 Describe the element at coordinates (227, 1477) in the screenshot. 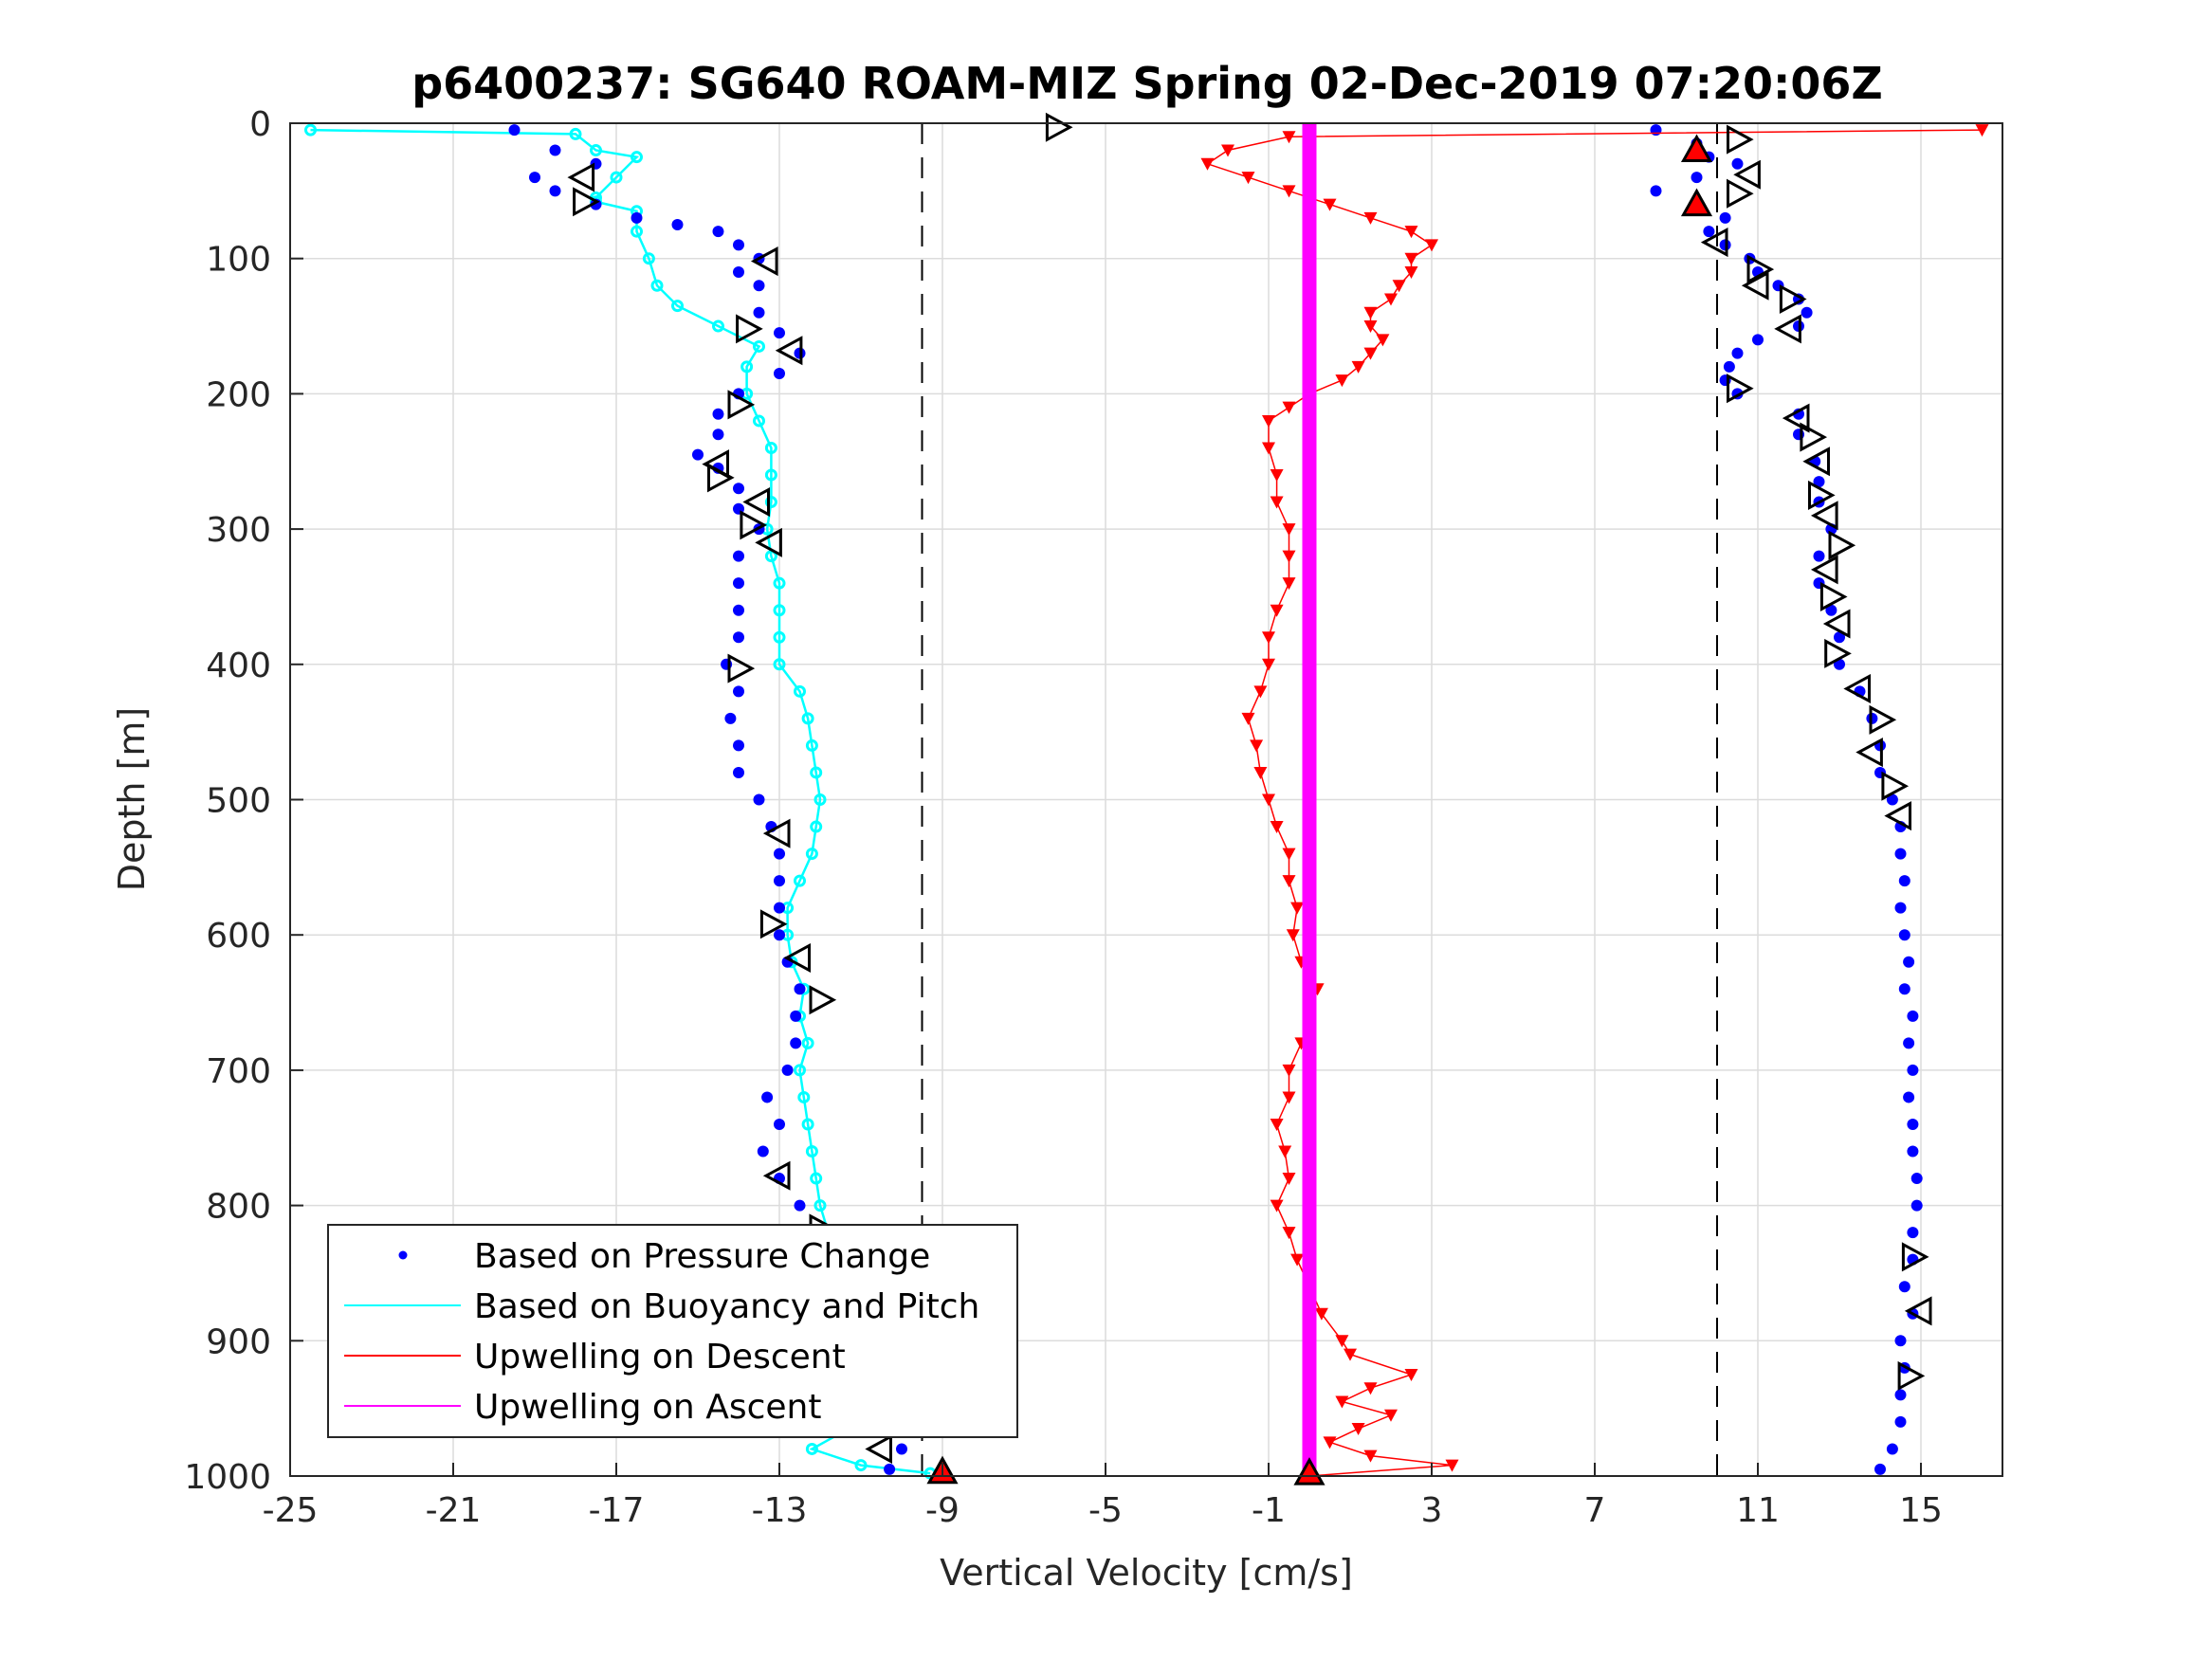

I see `y-tick-label: 1000` at that location.